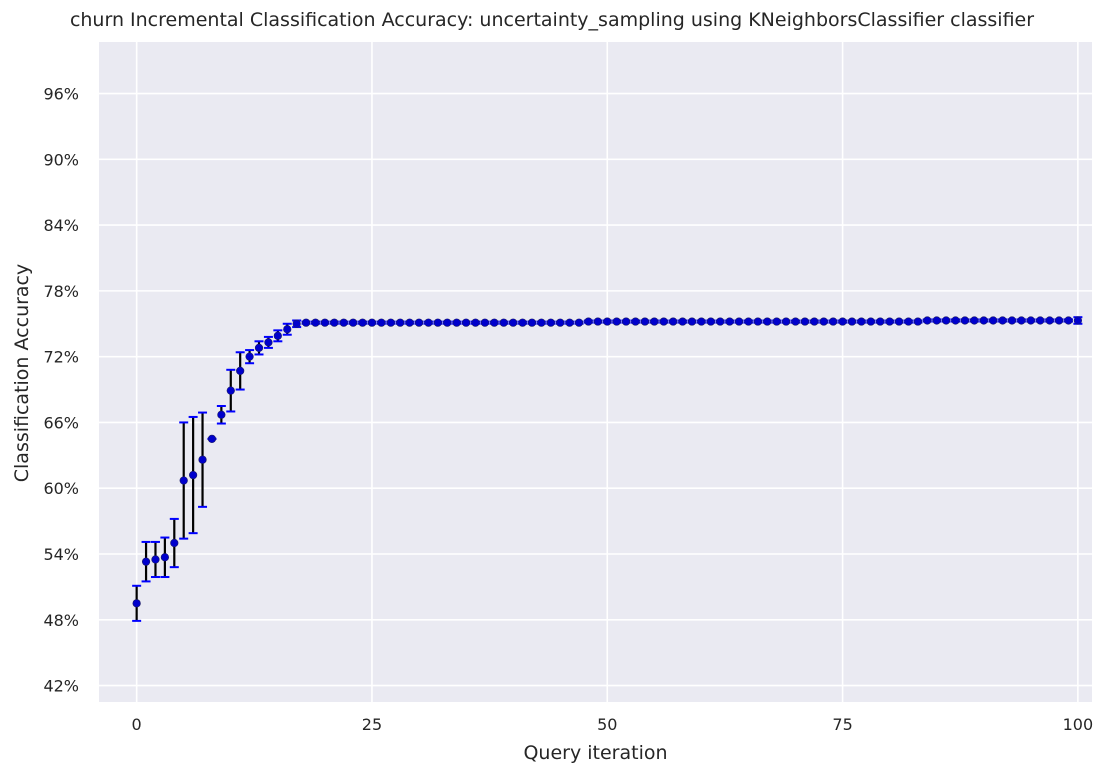  Describe the element at coordinates (1078, 724) in the screenshot. I see `x-tick-label: 100` at that location.